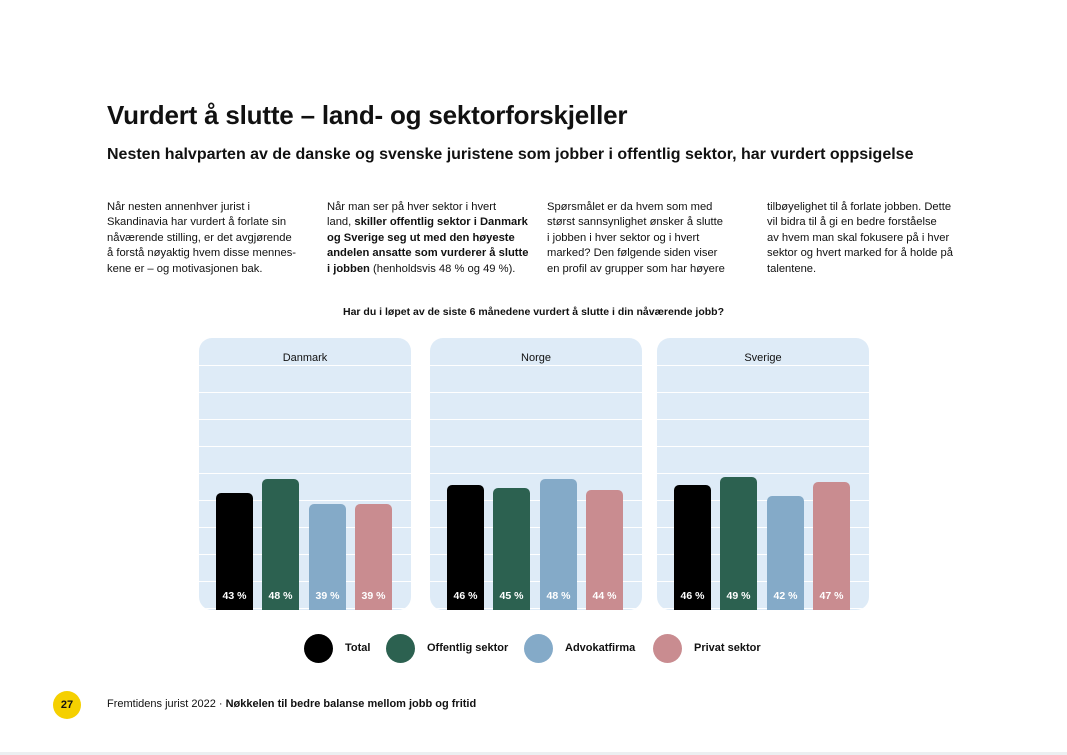 The image size is (1067, 755). What do you see at coordinates (373, 557) in the screenshot?
I see `bar-danmark-4: 39 %` at bounding box center [373, 557].